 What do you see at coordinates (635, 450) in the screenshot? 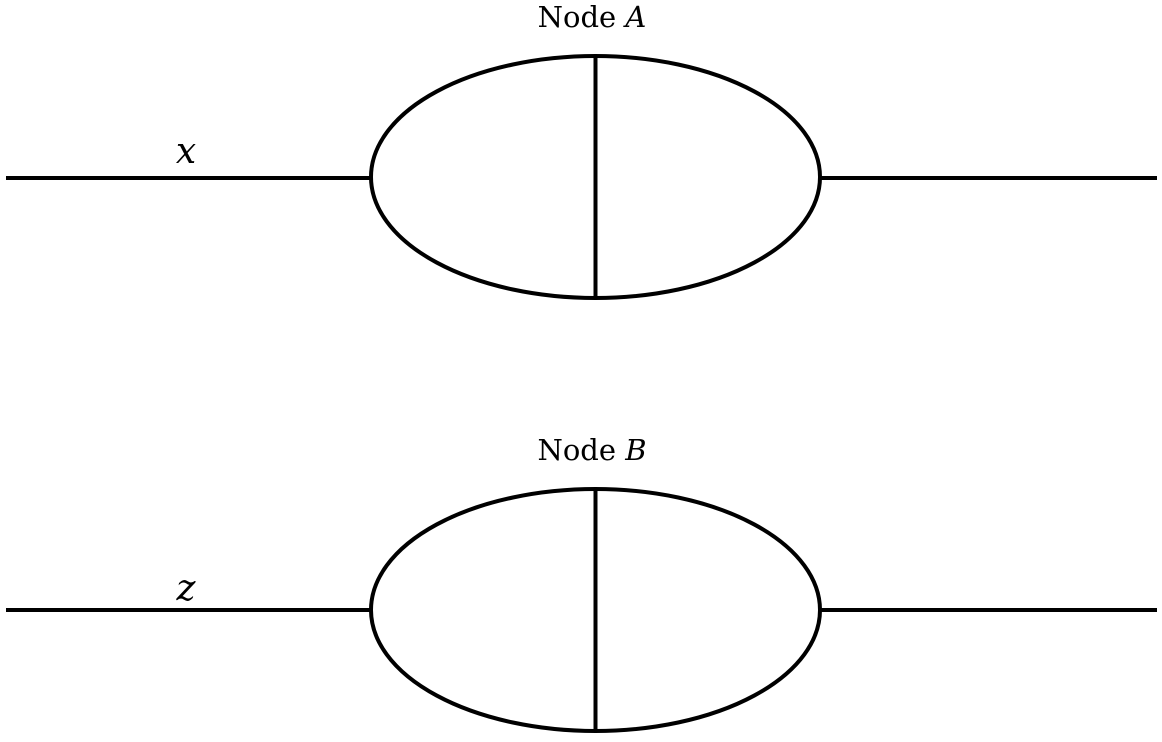
I see `node-b-label-var: B` at bounding box center [635, 450].